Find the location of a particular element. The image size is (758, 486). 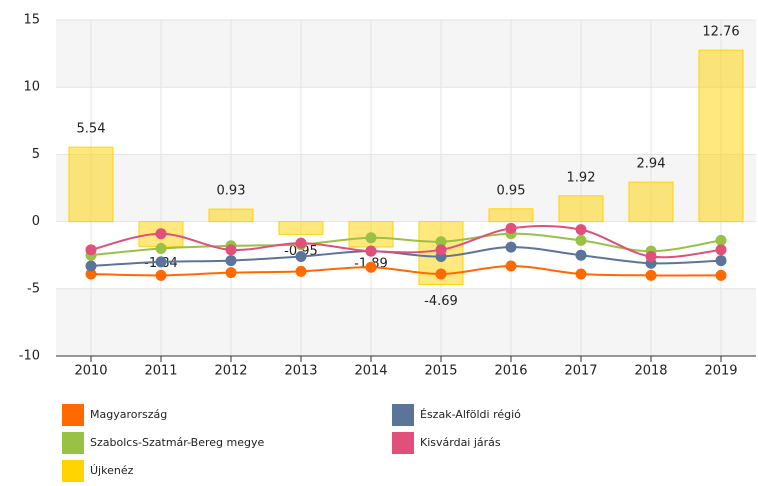

data-label: -4.69 is located at coordinates (441, 301).